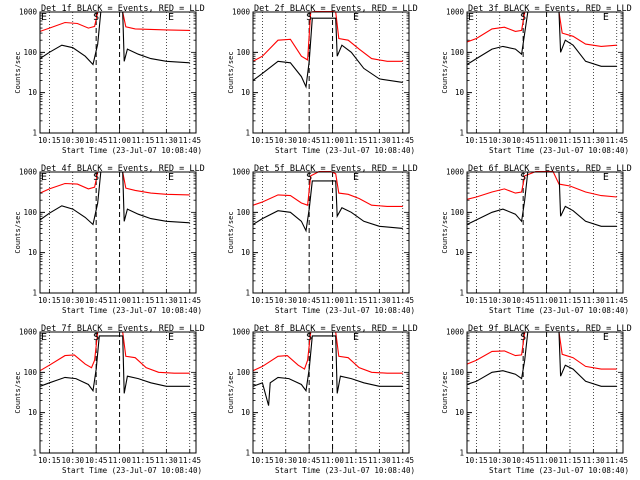 This screenshot has height=480, width=640. Describe the element at coordinates (123, 9) in the screenshot. I see `panel-title: Det 1f BLACK = Events, RED = LLD` at that location.